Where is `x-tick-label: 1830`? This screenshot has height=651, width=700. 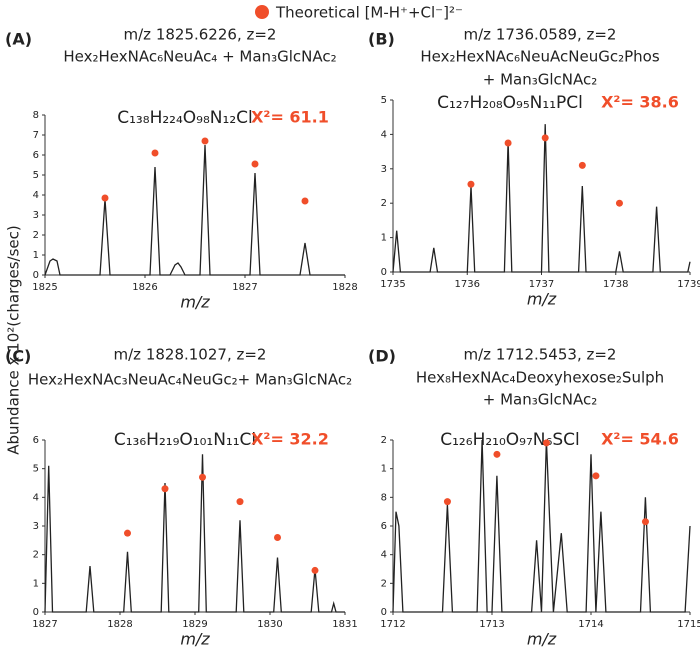
x-tick-label: 1830 is located at coordinates (269, 624).